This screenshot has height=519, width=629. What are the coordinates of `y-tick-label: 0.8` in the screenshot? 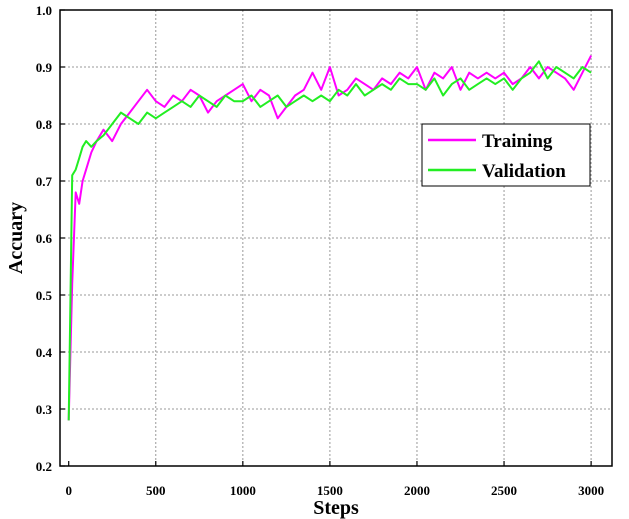 It's located at (44, 124).